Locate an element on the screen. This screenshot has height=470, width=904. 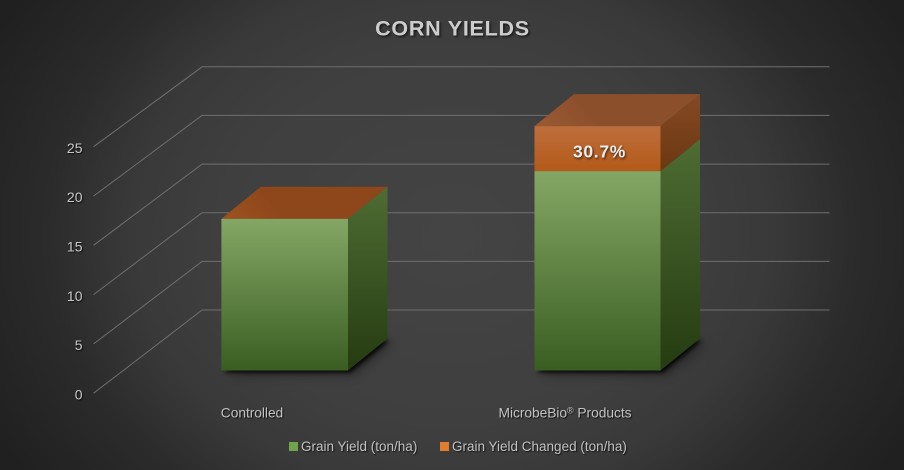
svg-text: CORN YIELDS is located at coordinates (452, 29).